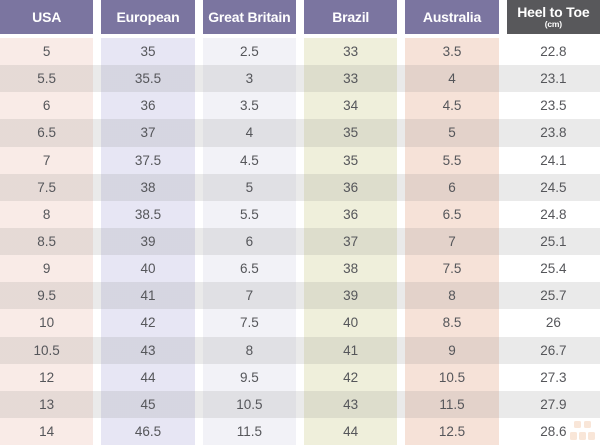 The height and width of the screenshot is (445, 600). What do you see at coordinates (300, 296) in the screenshot?
I see `table-row: 9.5 41 7 39 8 25.7` at bounding box center [300, 296].